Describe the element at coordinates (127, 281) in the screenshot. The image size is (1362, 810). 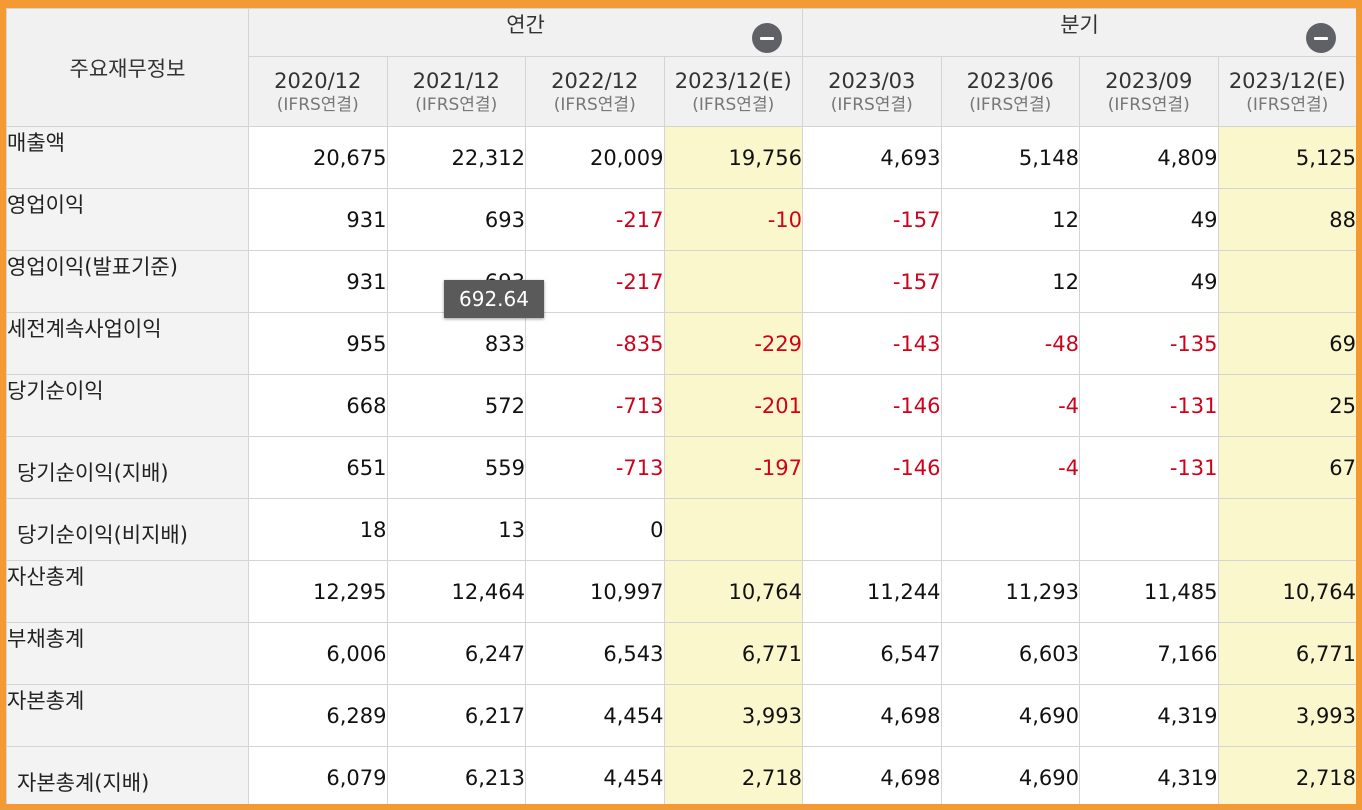
I see `row-label: 영업이익(발표기준)` at that location.